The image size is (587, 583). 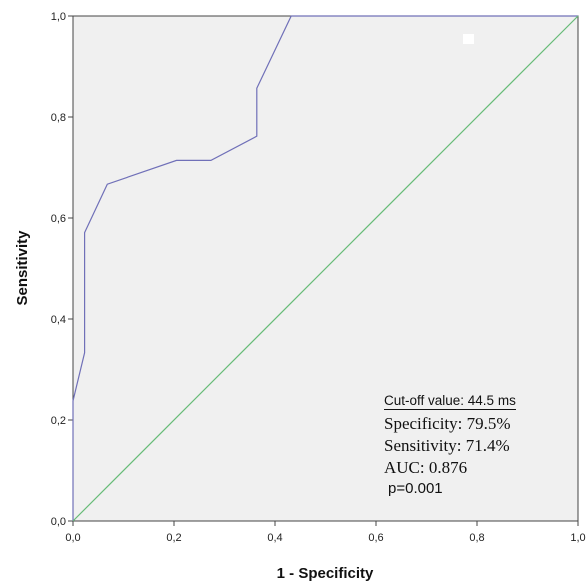 I want to click on x-tick-label: 0,8, so click(x=476, y=538).